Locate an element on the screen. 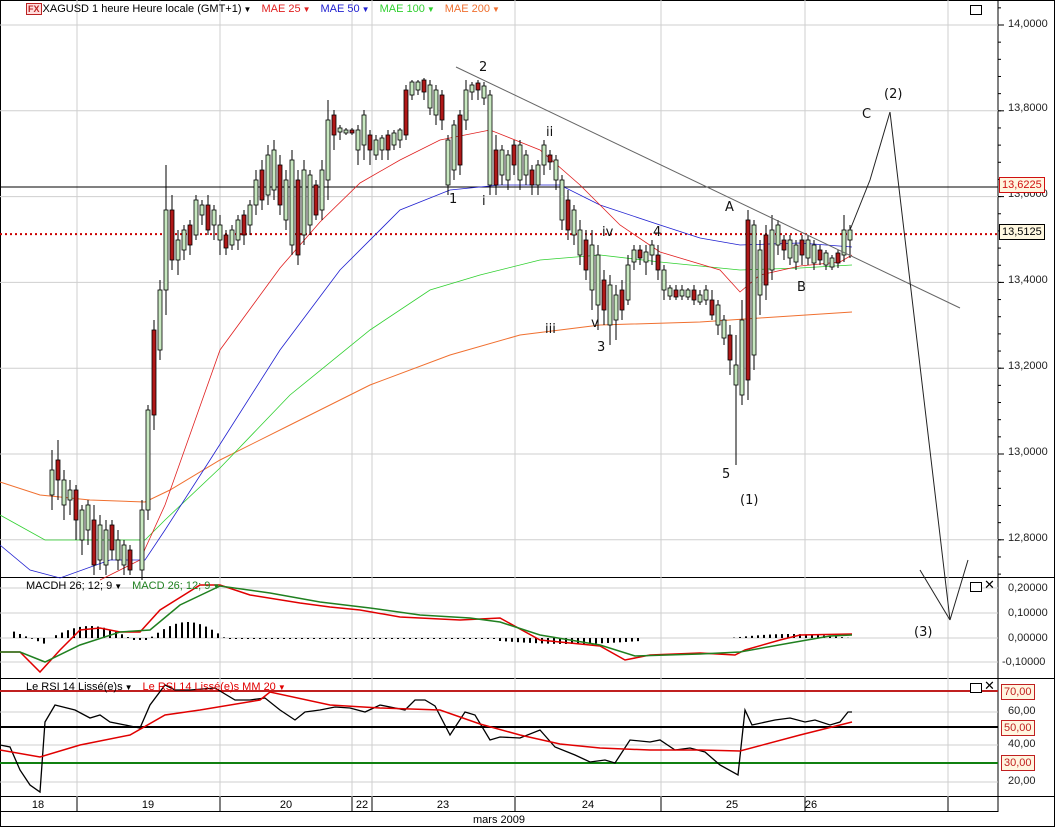 Image resolution: width=1055 pixels, height=827 pixels. wave-label-i: i is located at coordinates (484, 201).